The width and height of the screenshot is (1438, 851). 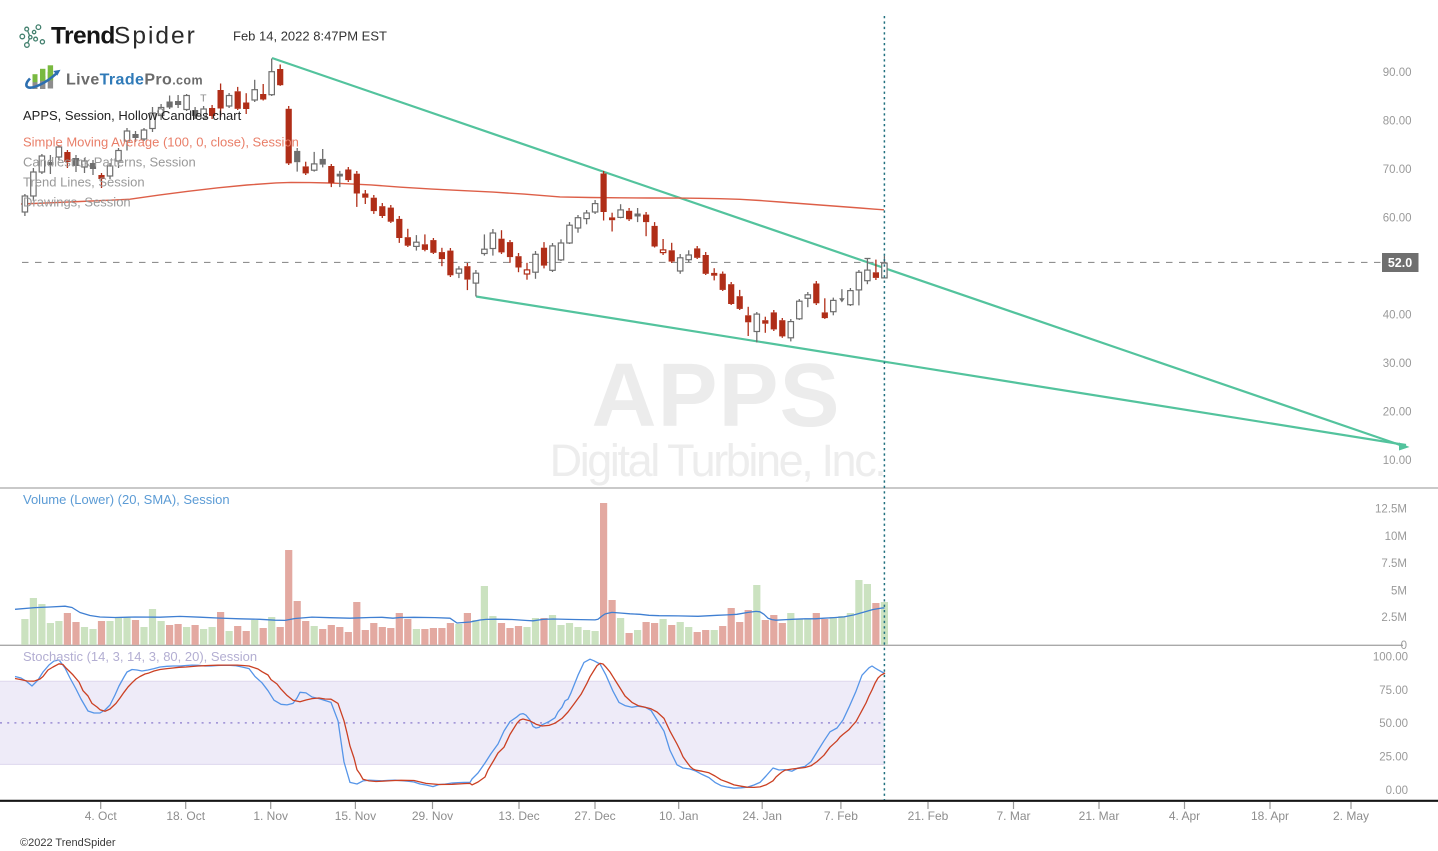 I want to click on svg-text:APPS, Session, Hollow Candles: APPS, Session, Hollow Candles chart, so click(x=132, y=115).